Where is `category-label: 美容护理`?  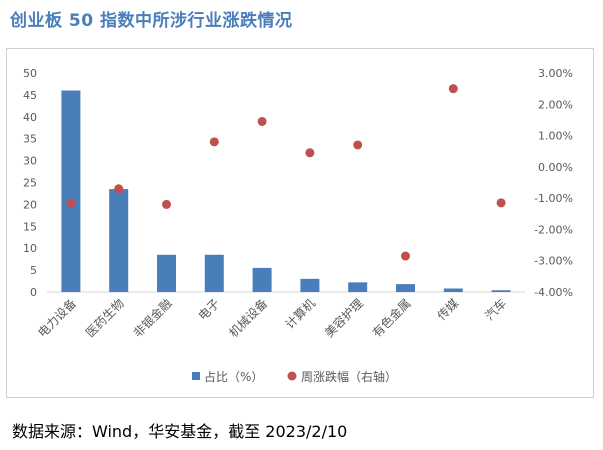
category-label: 美容护理 is located at coordinates (343, 318).